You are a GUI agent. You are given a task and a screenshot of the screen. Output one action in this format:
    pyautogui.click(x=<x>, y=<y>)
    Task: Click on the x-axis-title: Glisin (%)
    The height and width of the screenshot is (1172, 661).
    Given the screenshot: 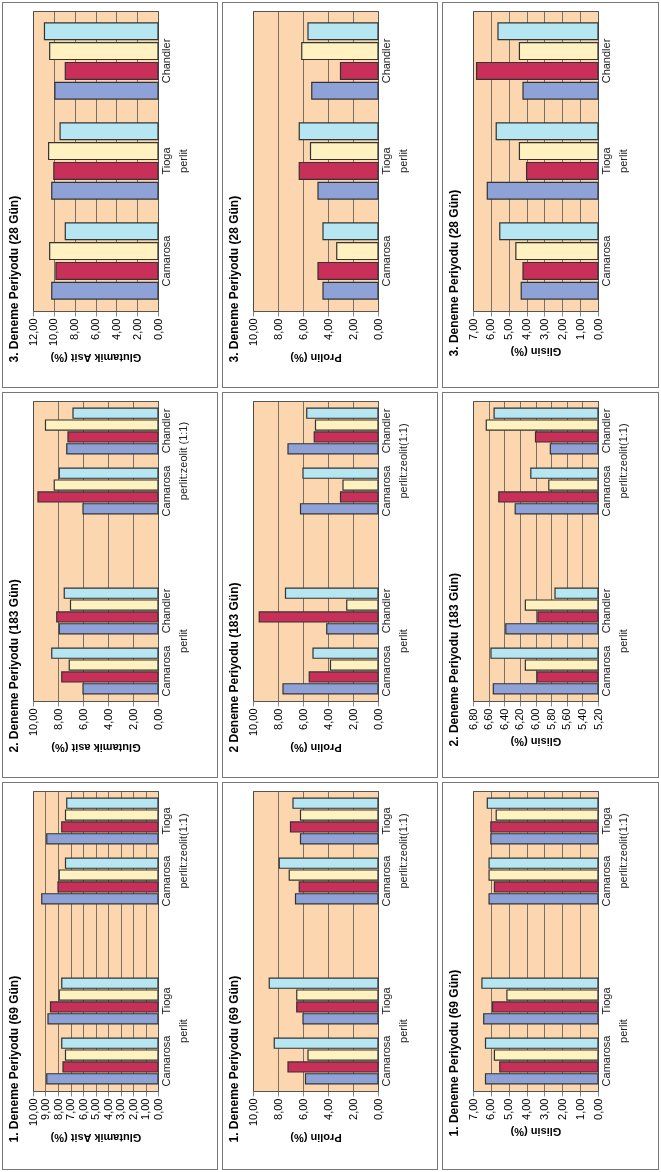 What is the action you would take?
    pyautogui.click(x=536, y=741)
    